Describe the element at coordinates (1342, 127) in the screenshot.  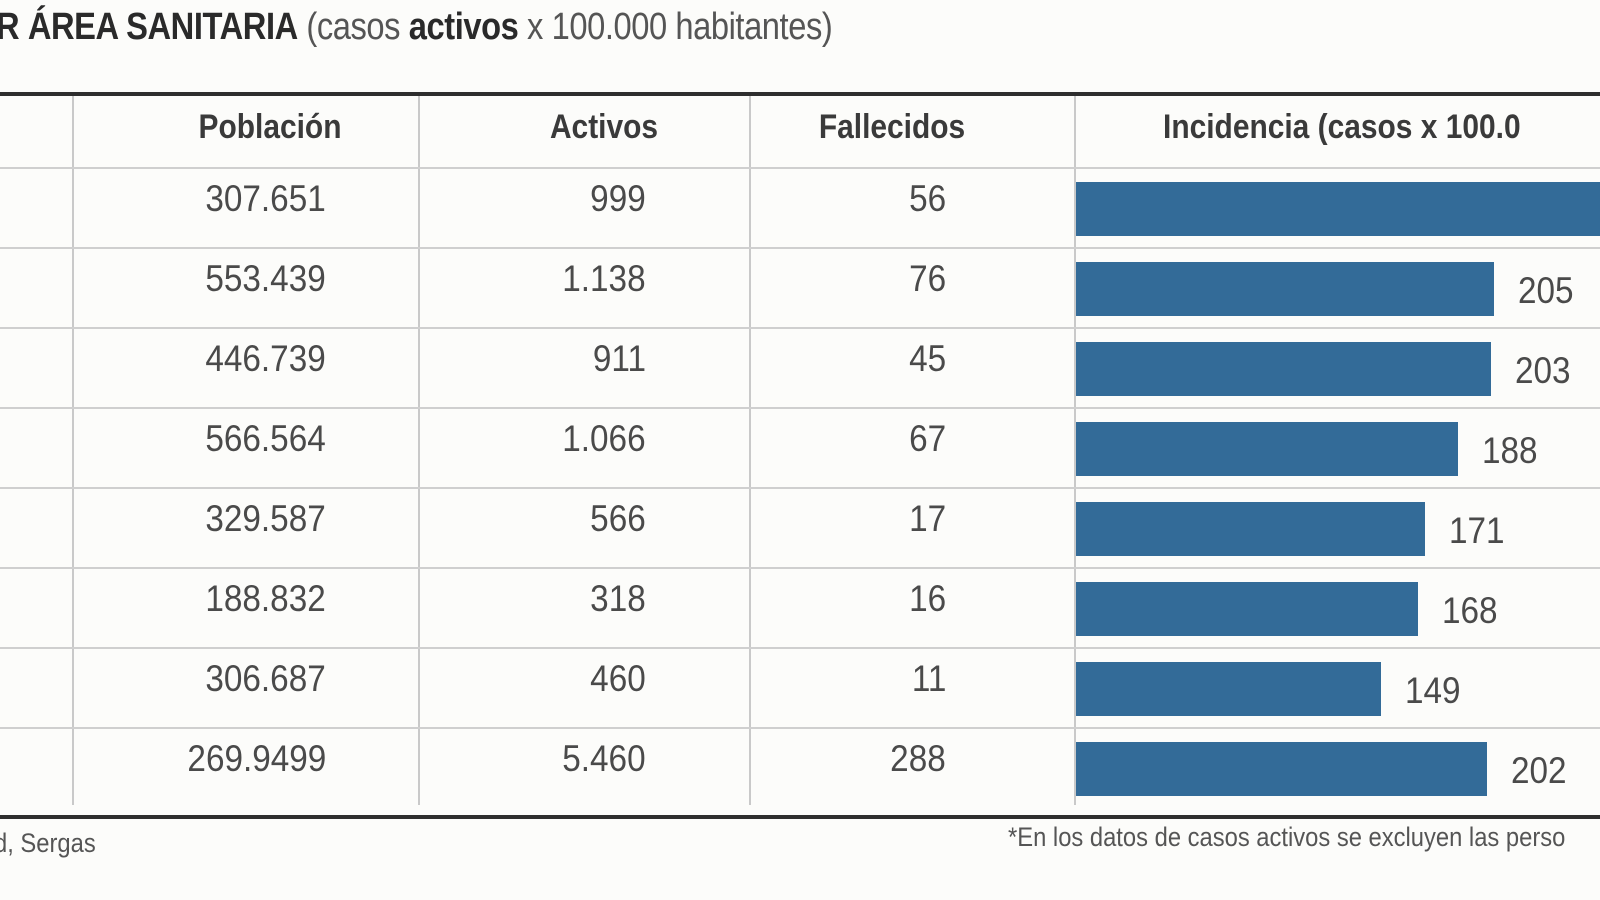
I see `header-incidencia: Incidencia (casos x 100.0` at that location.